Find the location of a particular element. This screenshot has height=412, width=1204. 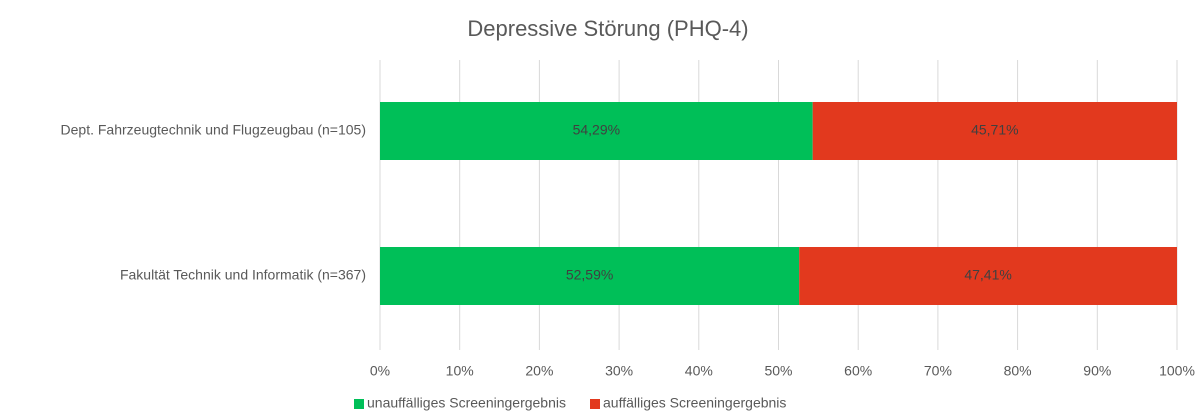

data-label: 45,71% is located at coordinates (994, 130).